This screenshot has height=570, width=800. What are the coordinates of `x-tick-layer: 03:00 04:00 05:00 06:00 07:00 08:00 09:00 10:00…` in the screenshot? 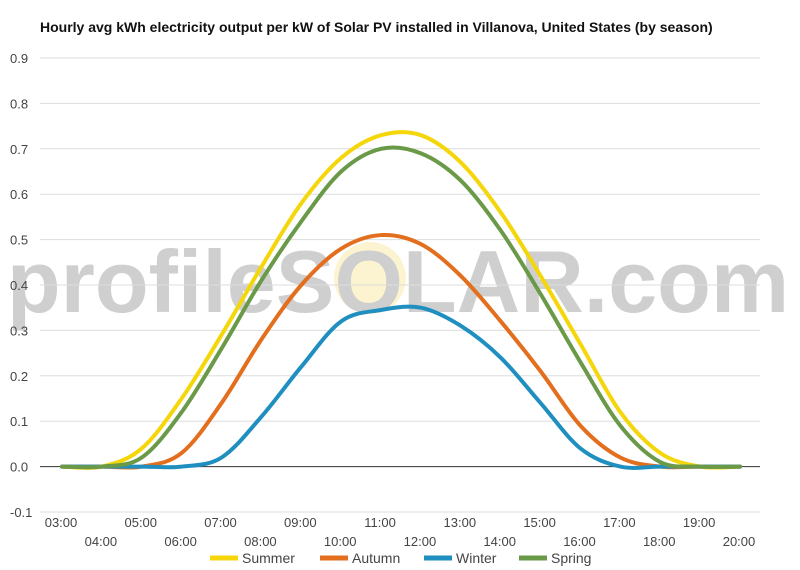 It's located at (400, 532).